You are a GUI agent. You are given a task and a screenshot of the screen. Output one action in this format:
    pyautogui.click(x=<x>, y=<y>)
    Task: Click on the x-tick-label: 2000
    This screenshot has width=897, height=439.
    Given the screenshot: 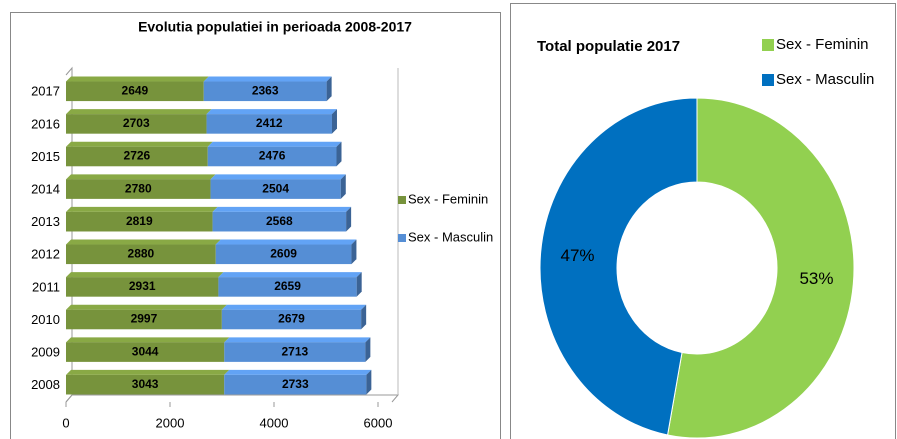 What is the action you would take?
    pyautogui.click(x=170, y=422)
    